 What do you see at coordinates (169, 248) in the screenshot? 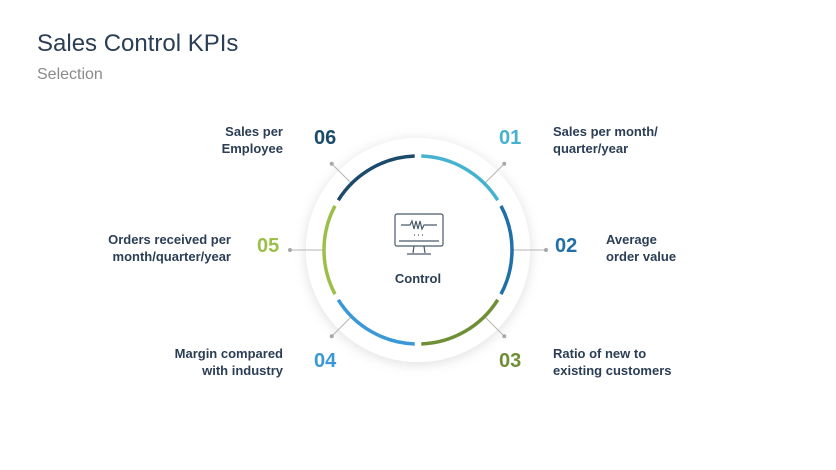
I see `kpi-label-05: Orders received per month/quarter/year` at bounding box center [169, 248].